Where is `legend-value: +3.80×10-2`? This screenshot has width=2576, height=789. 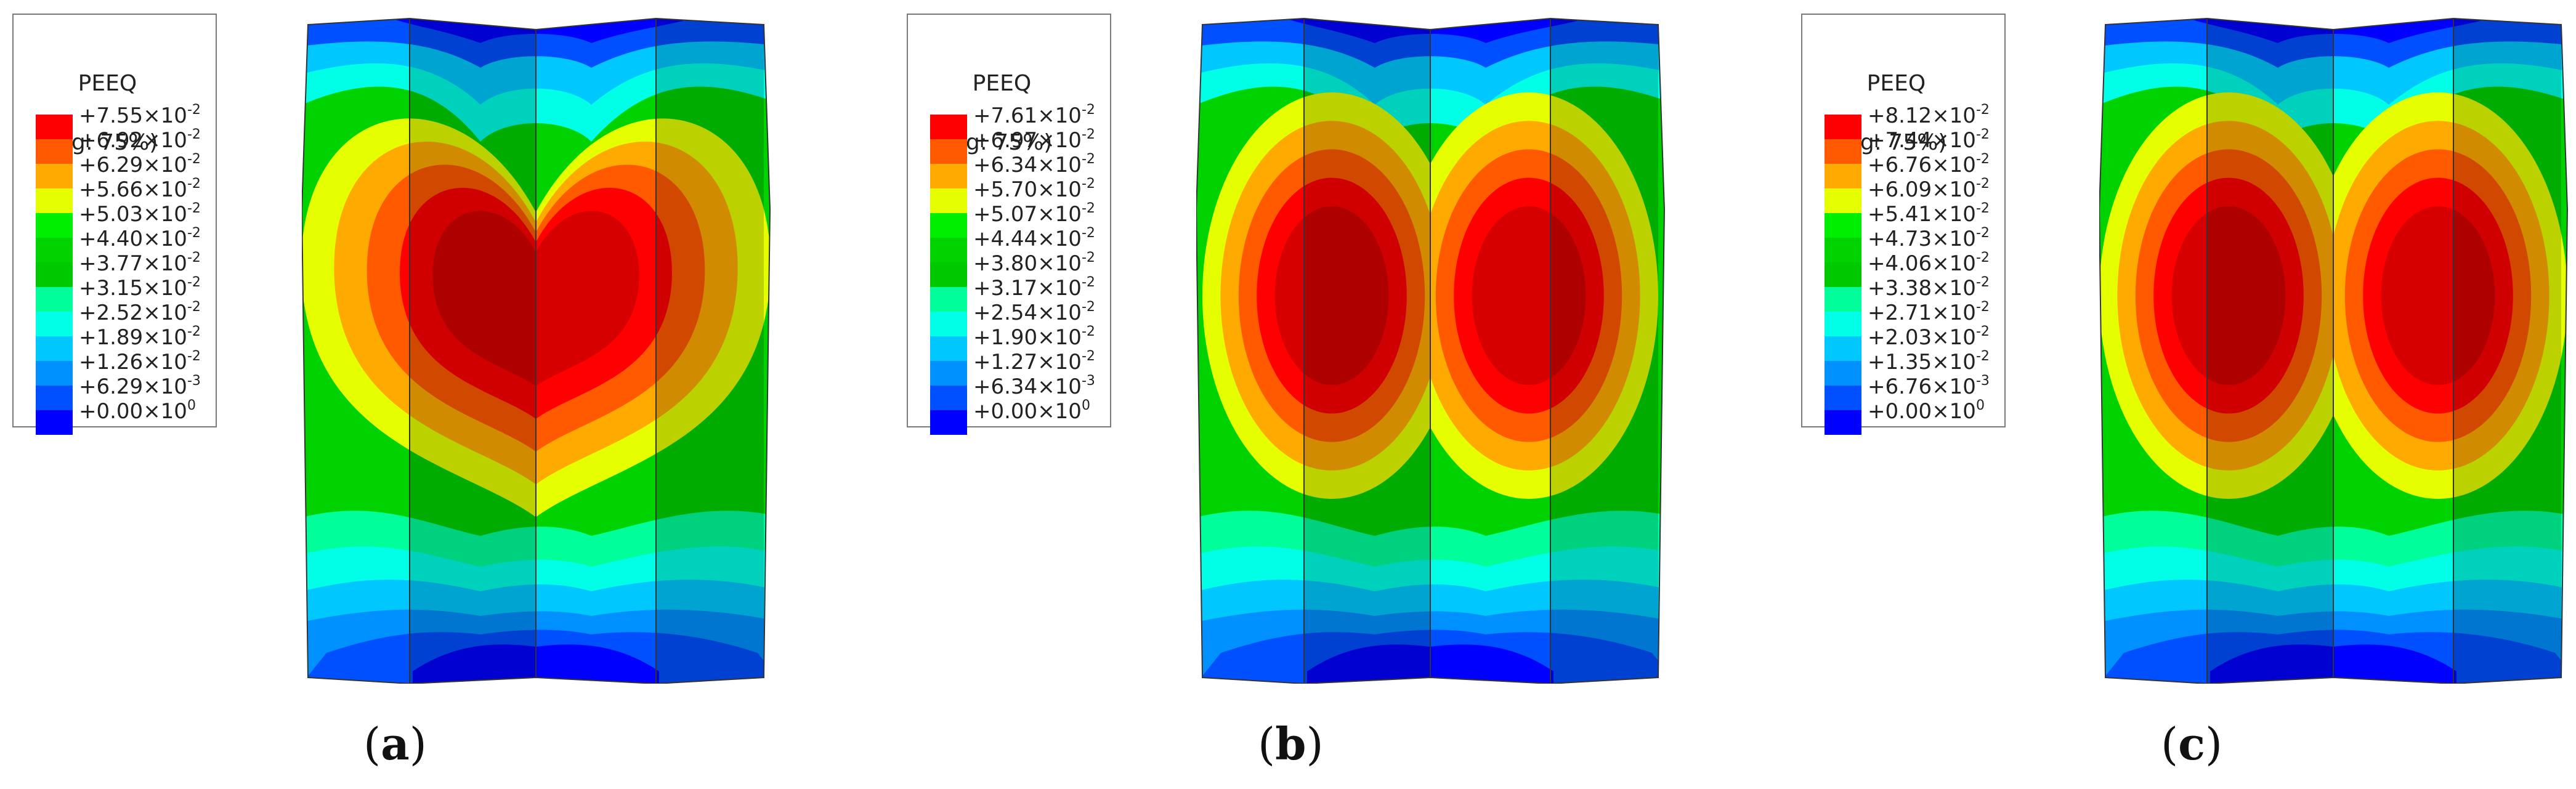
legend-value: +3.80×10-2 is located at coordinates (1034, 263).